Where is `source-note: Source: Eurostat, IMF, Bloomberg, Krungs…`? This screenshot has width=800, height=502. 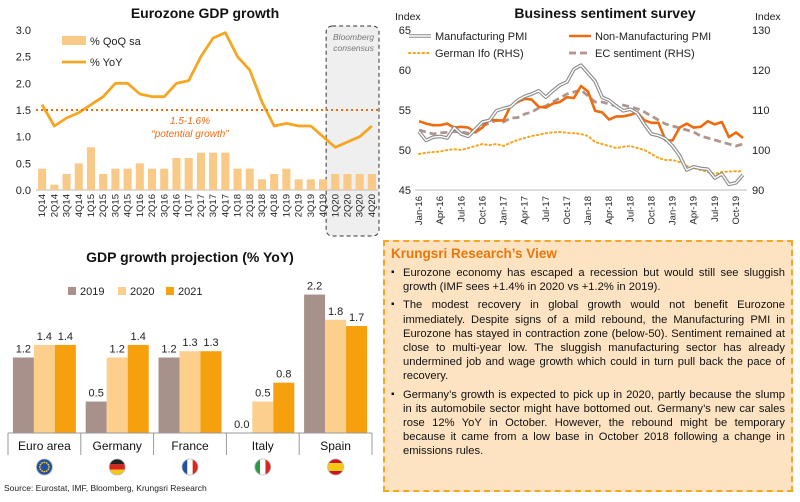 source-note: Source: Eurostat, IMF, Bloomberg, Krungs… is located at coordinates (105, 488).